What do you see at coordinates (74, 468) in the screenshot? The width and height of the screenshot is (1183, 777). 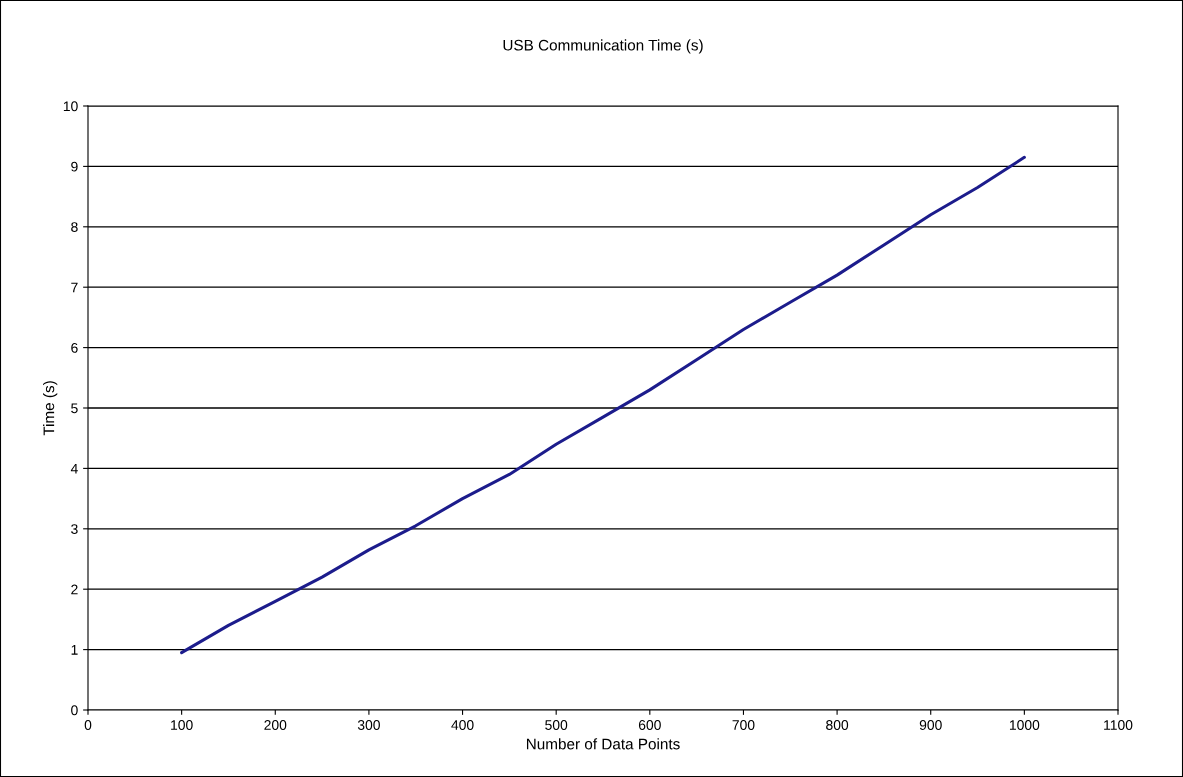 I see `y-tick-label: 4` at bounding box center [74, 468].